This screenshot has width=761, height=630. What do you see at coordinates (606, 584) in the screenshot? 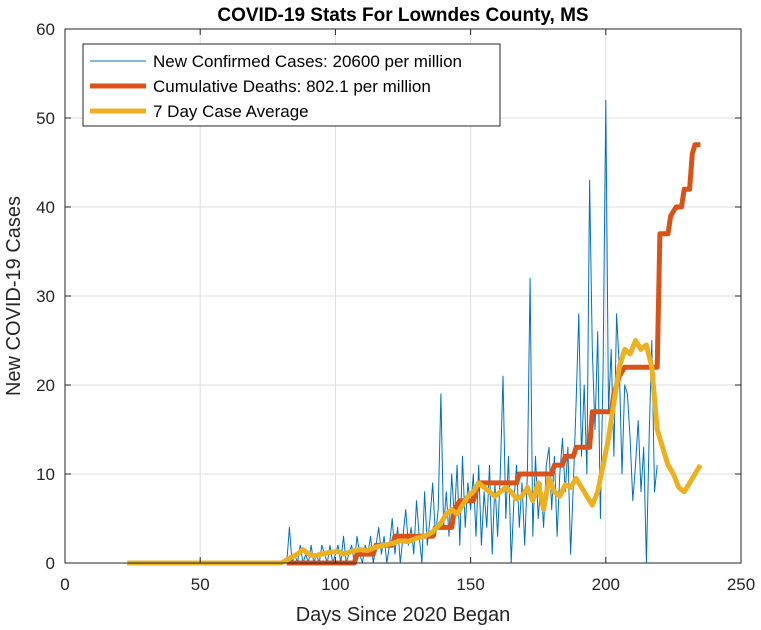
I see `x-tick-label: 200` at bounding box center [606, 584].